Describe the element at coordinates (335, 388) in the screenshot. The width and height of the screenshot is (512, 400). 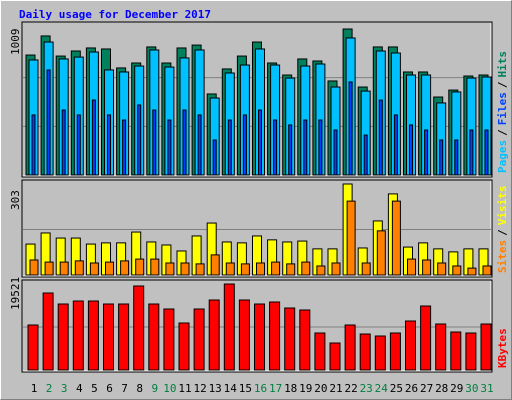
I see `x-tick-label: 21` at that location.